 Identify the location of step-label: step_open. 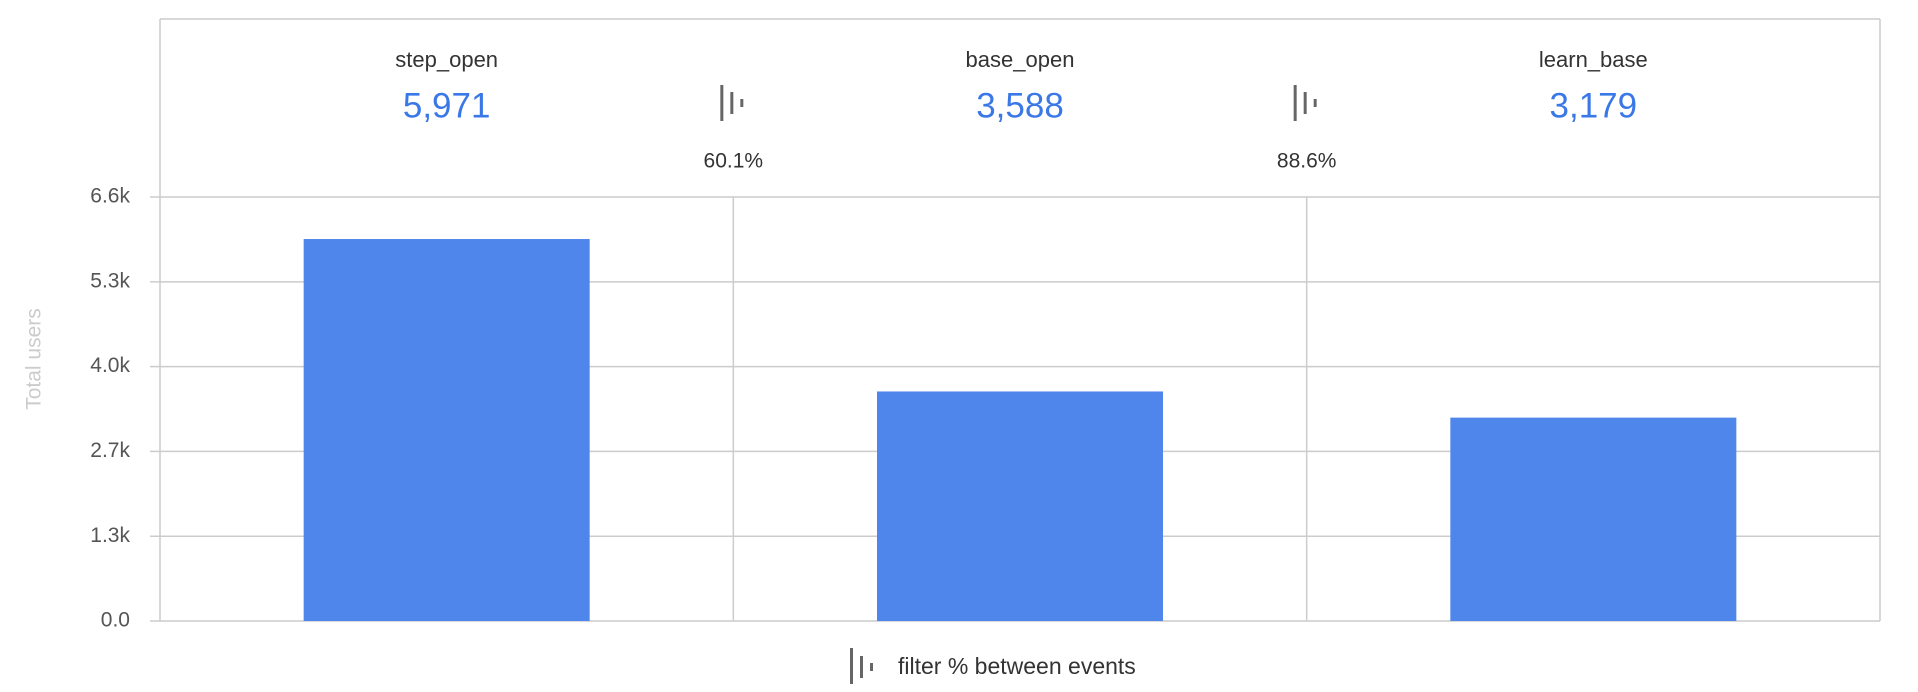
(446, 59).